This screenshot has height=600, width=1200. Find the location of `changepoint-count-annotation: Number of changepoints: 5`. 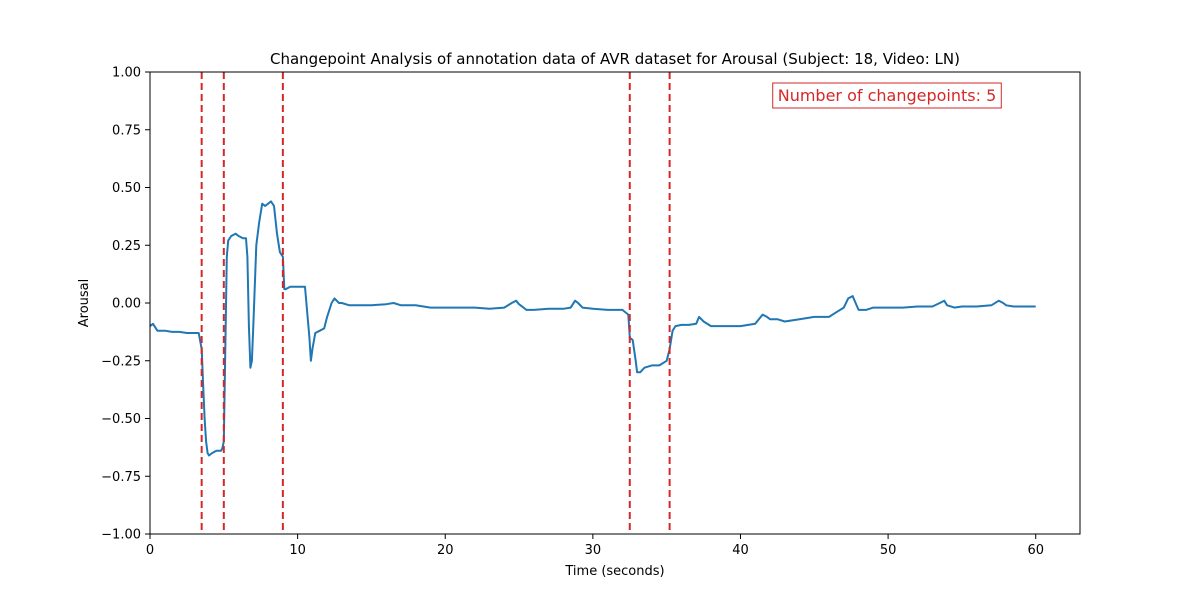

changepoint-count-annotation: Number of changepoints: 5 is located at coordinates (887, 95).